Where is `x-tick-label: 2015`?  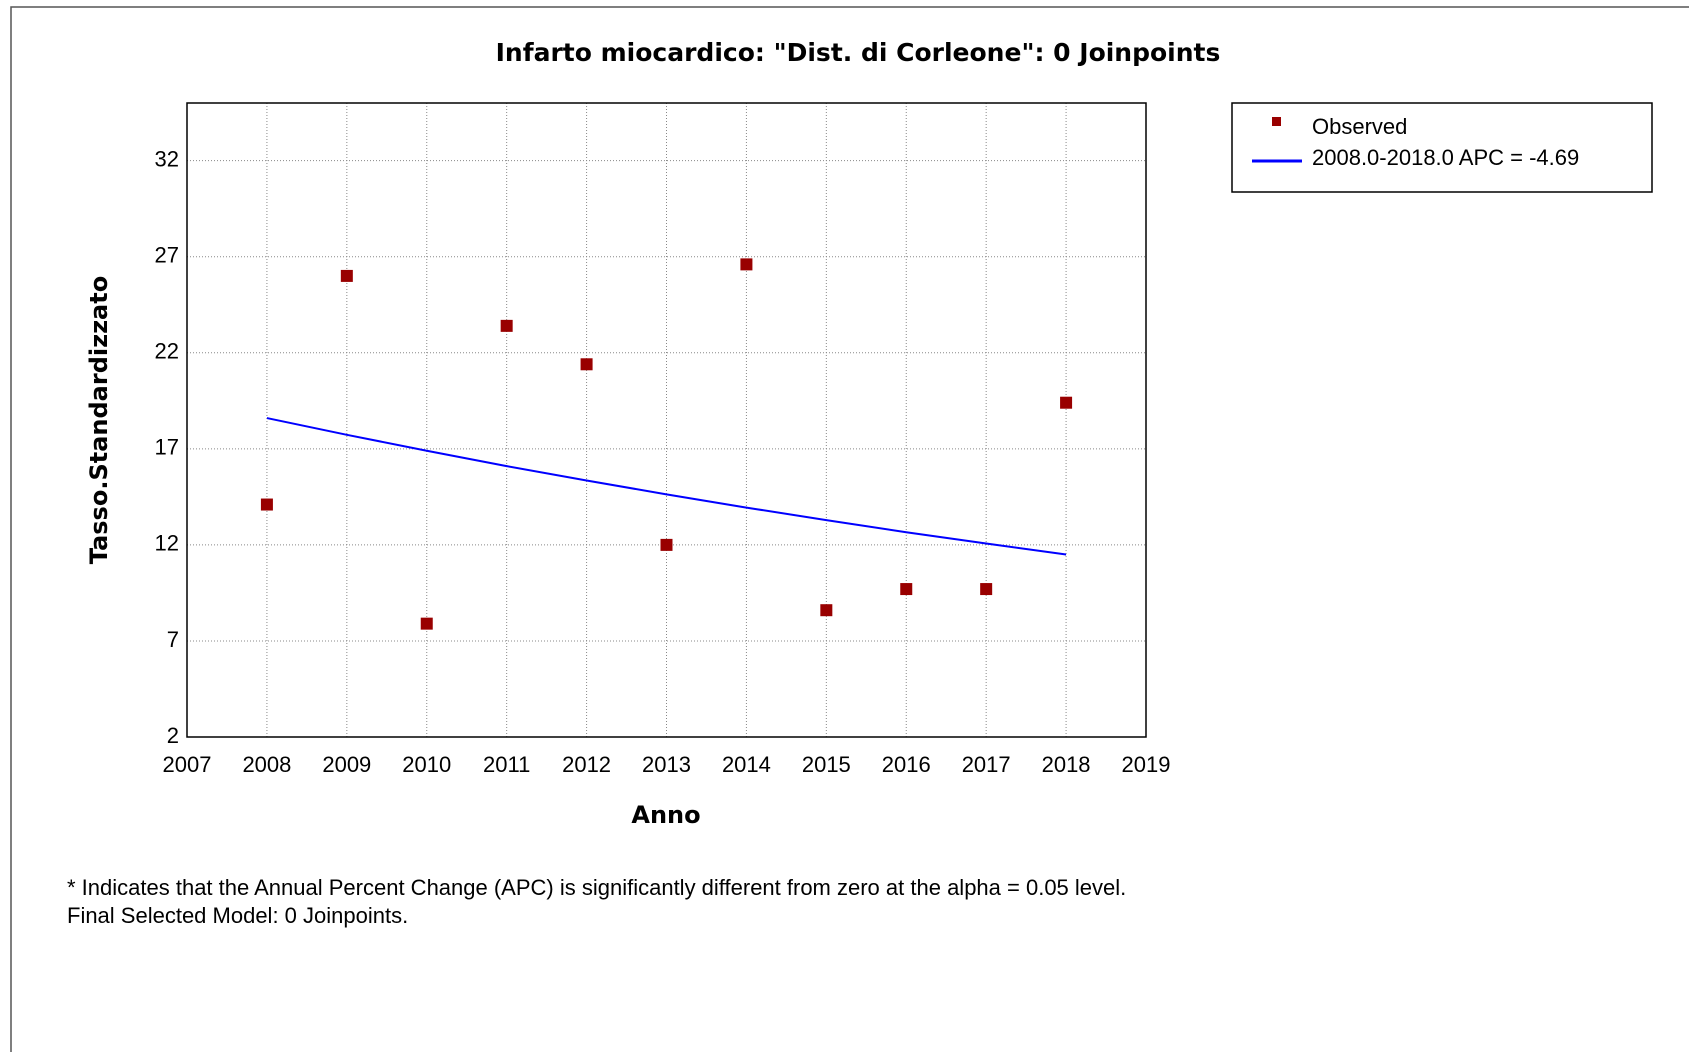
x-tick-label: 2015 is located at coordinates (826, 764).